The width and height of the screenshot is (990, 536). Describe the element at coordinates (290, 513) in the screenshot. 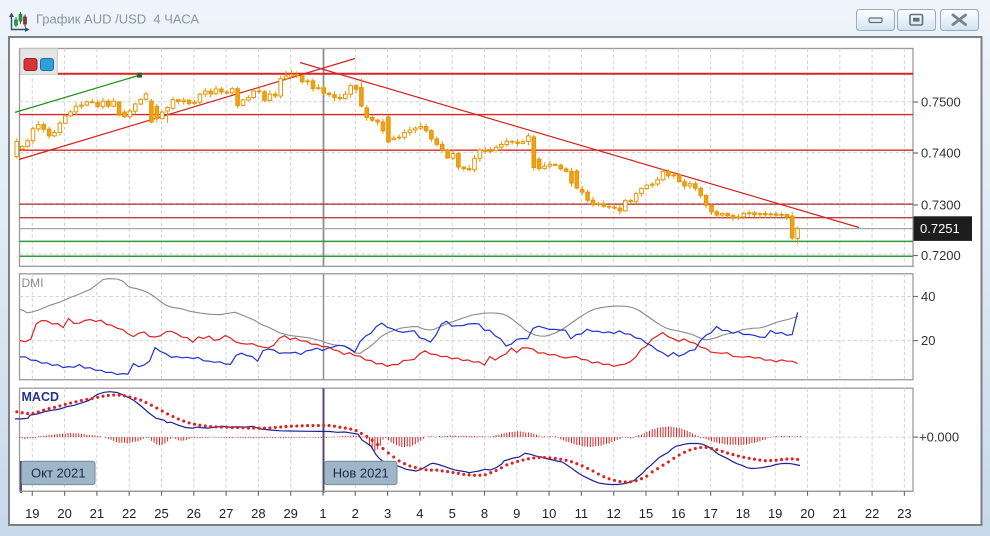

I see `svg-text: 29` at that location.